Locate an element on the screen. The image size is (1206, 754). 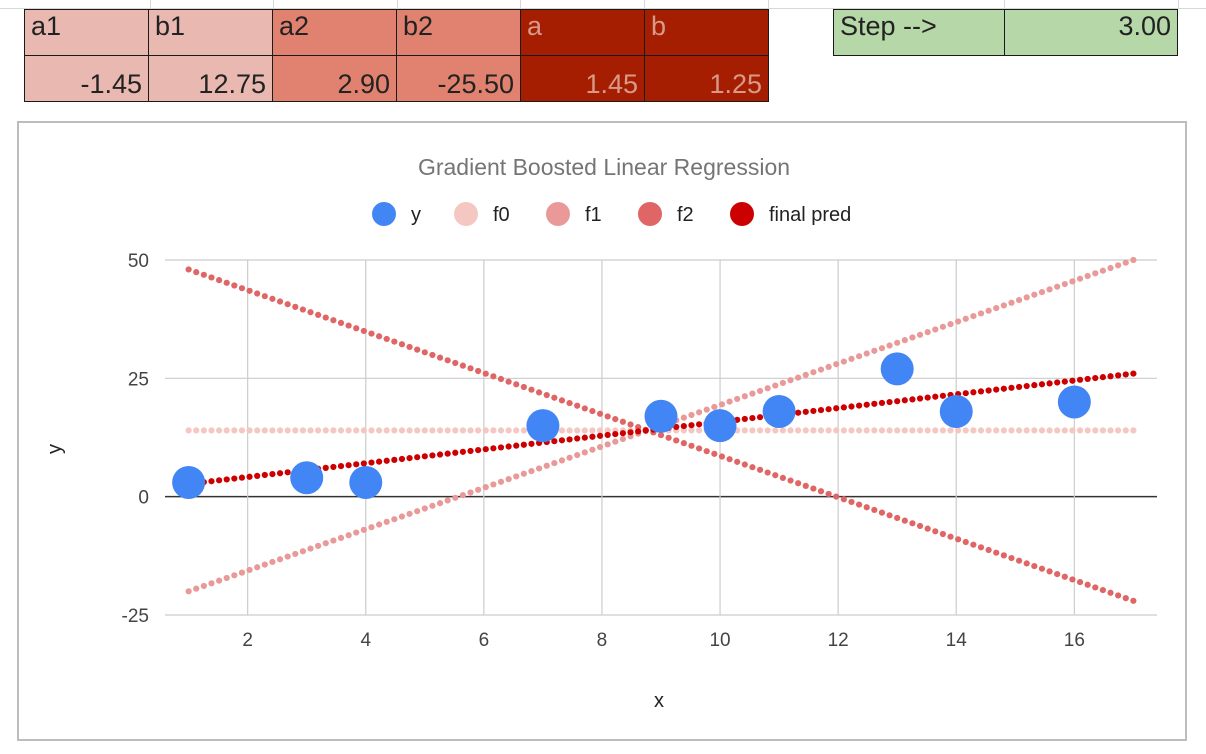
step-value-cell: 3.00 is located at coordinates (1091, 32).